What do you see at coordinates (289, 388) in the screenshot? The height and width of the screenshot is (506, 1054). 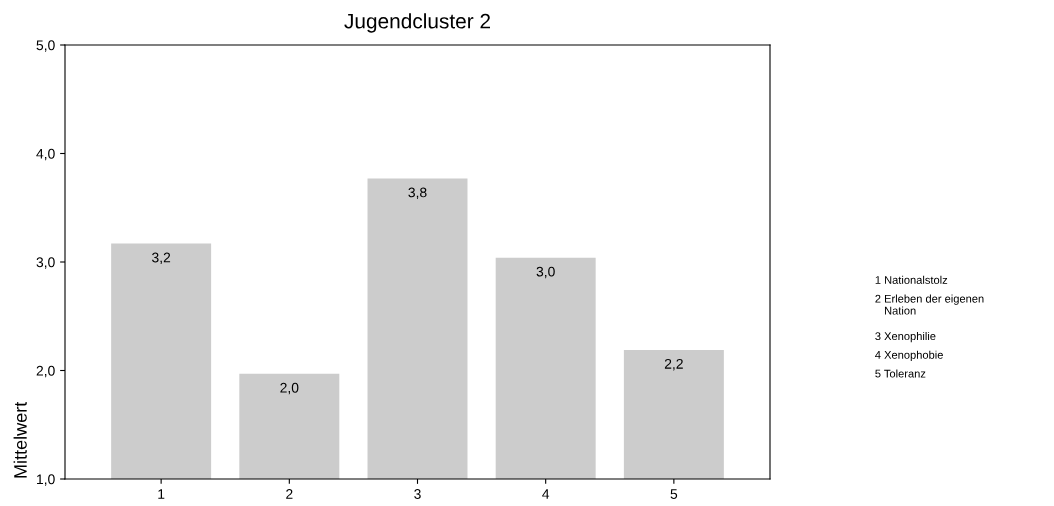 I see `data-label: 2,0` at bounding box center [289, 388].